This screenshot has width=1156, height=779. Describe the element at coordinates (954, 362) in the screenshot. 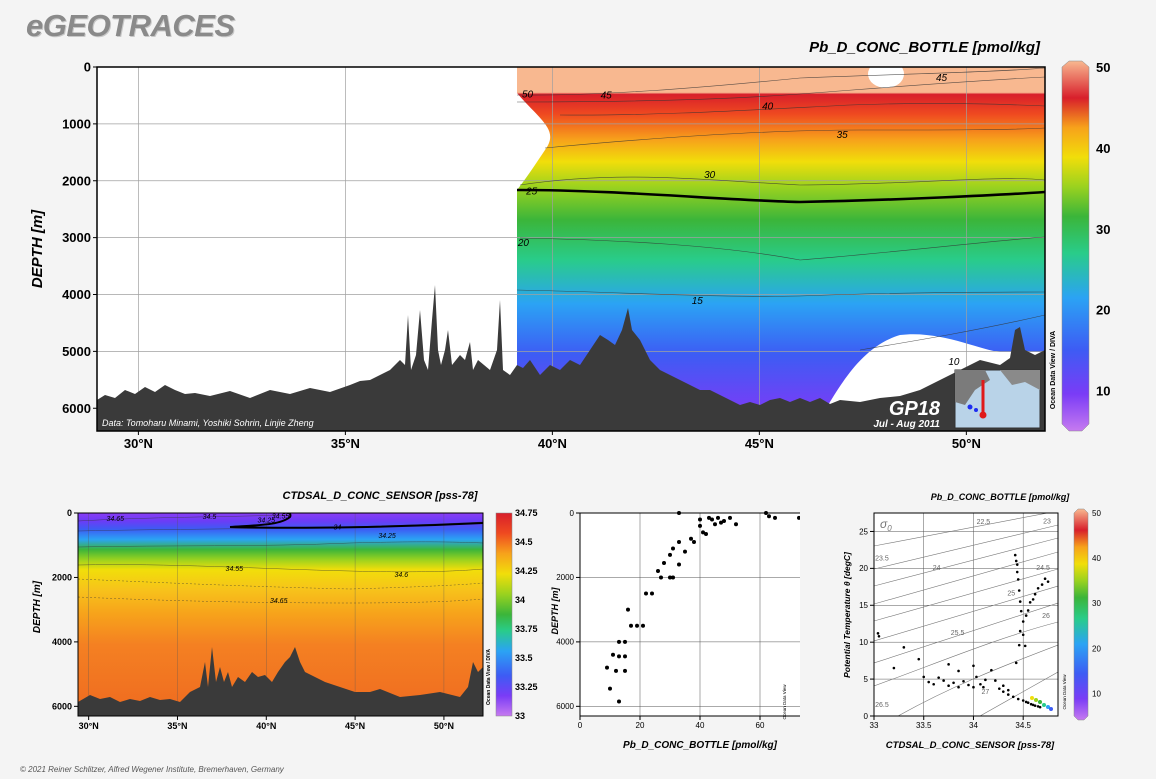

I see `contour-label: 10` at that location.